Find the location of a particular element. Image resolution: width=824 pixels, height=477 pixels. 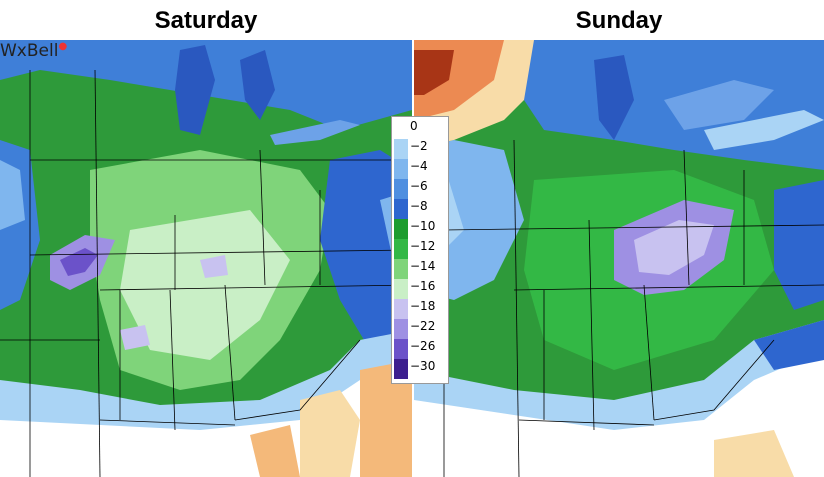

legend-label: −16 is located at coordinates (423, 286).